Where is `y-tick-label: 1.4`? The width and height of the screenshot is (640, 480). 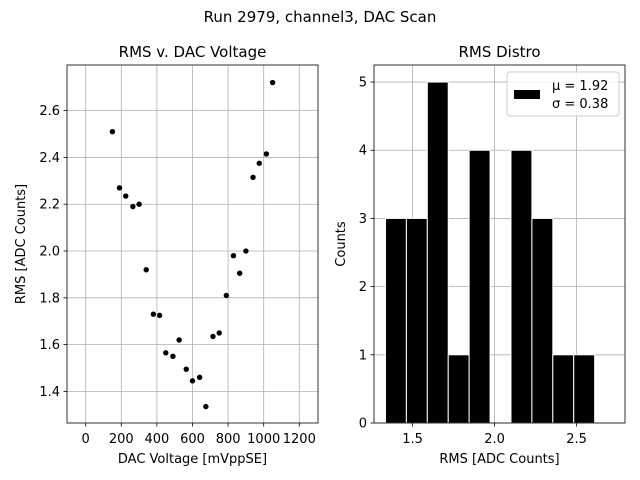 y-tick-label: 1.4 is located at coordinates (49, 392).